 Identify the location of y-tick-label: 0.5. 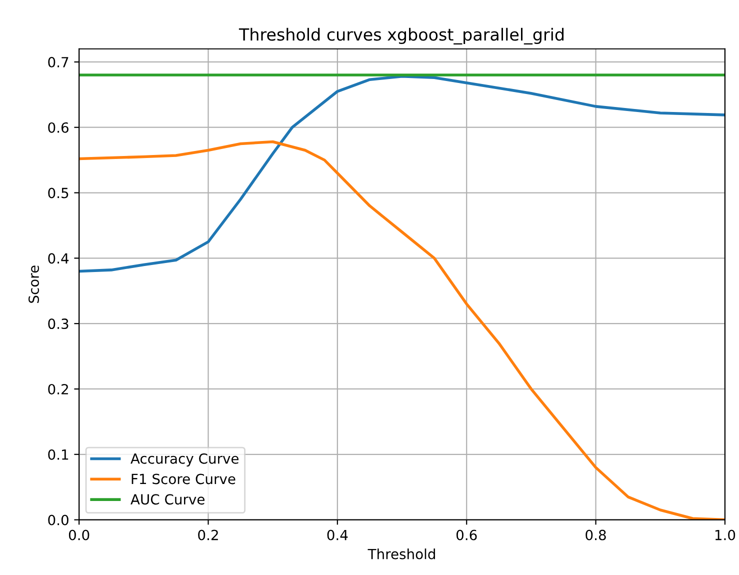
(58, 193).